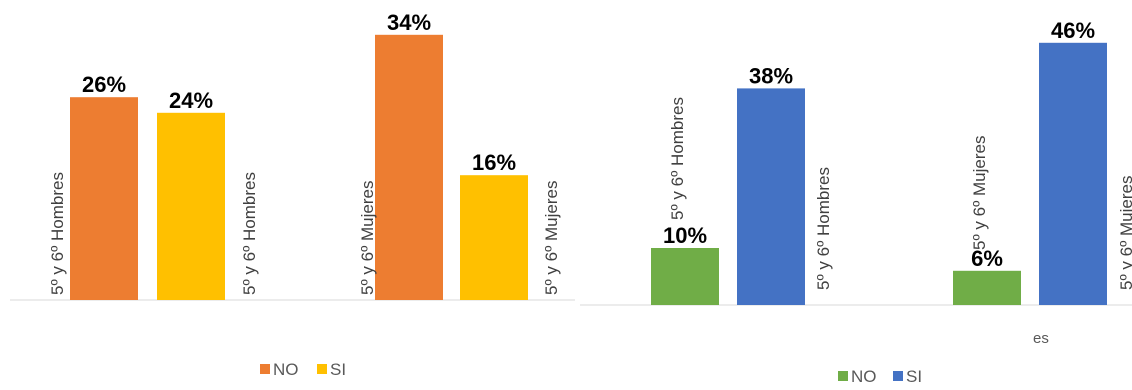  What do you see at coordinates (979, 193) in the screenshot?
I see `chart2-category-label-3: 5º y 6º Mujeres` at bounding box center [979, 193].